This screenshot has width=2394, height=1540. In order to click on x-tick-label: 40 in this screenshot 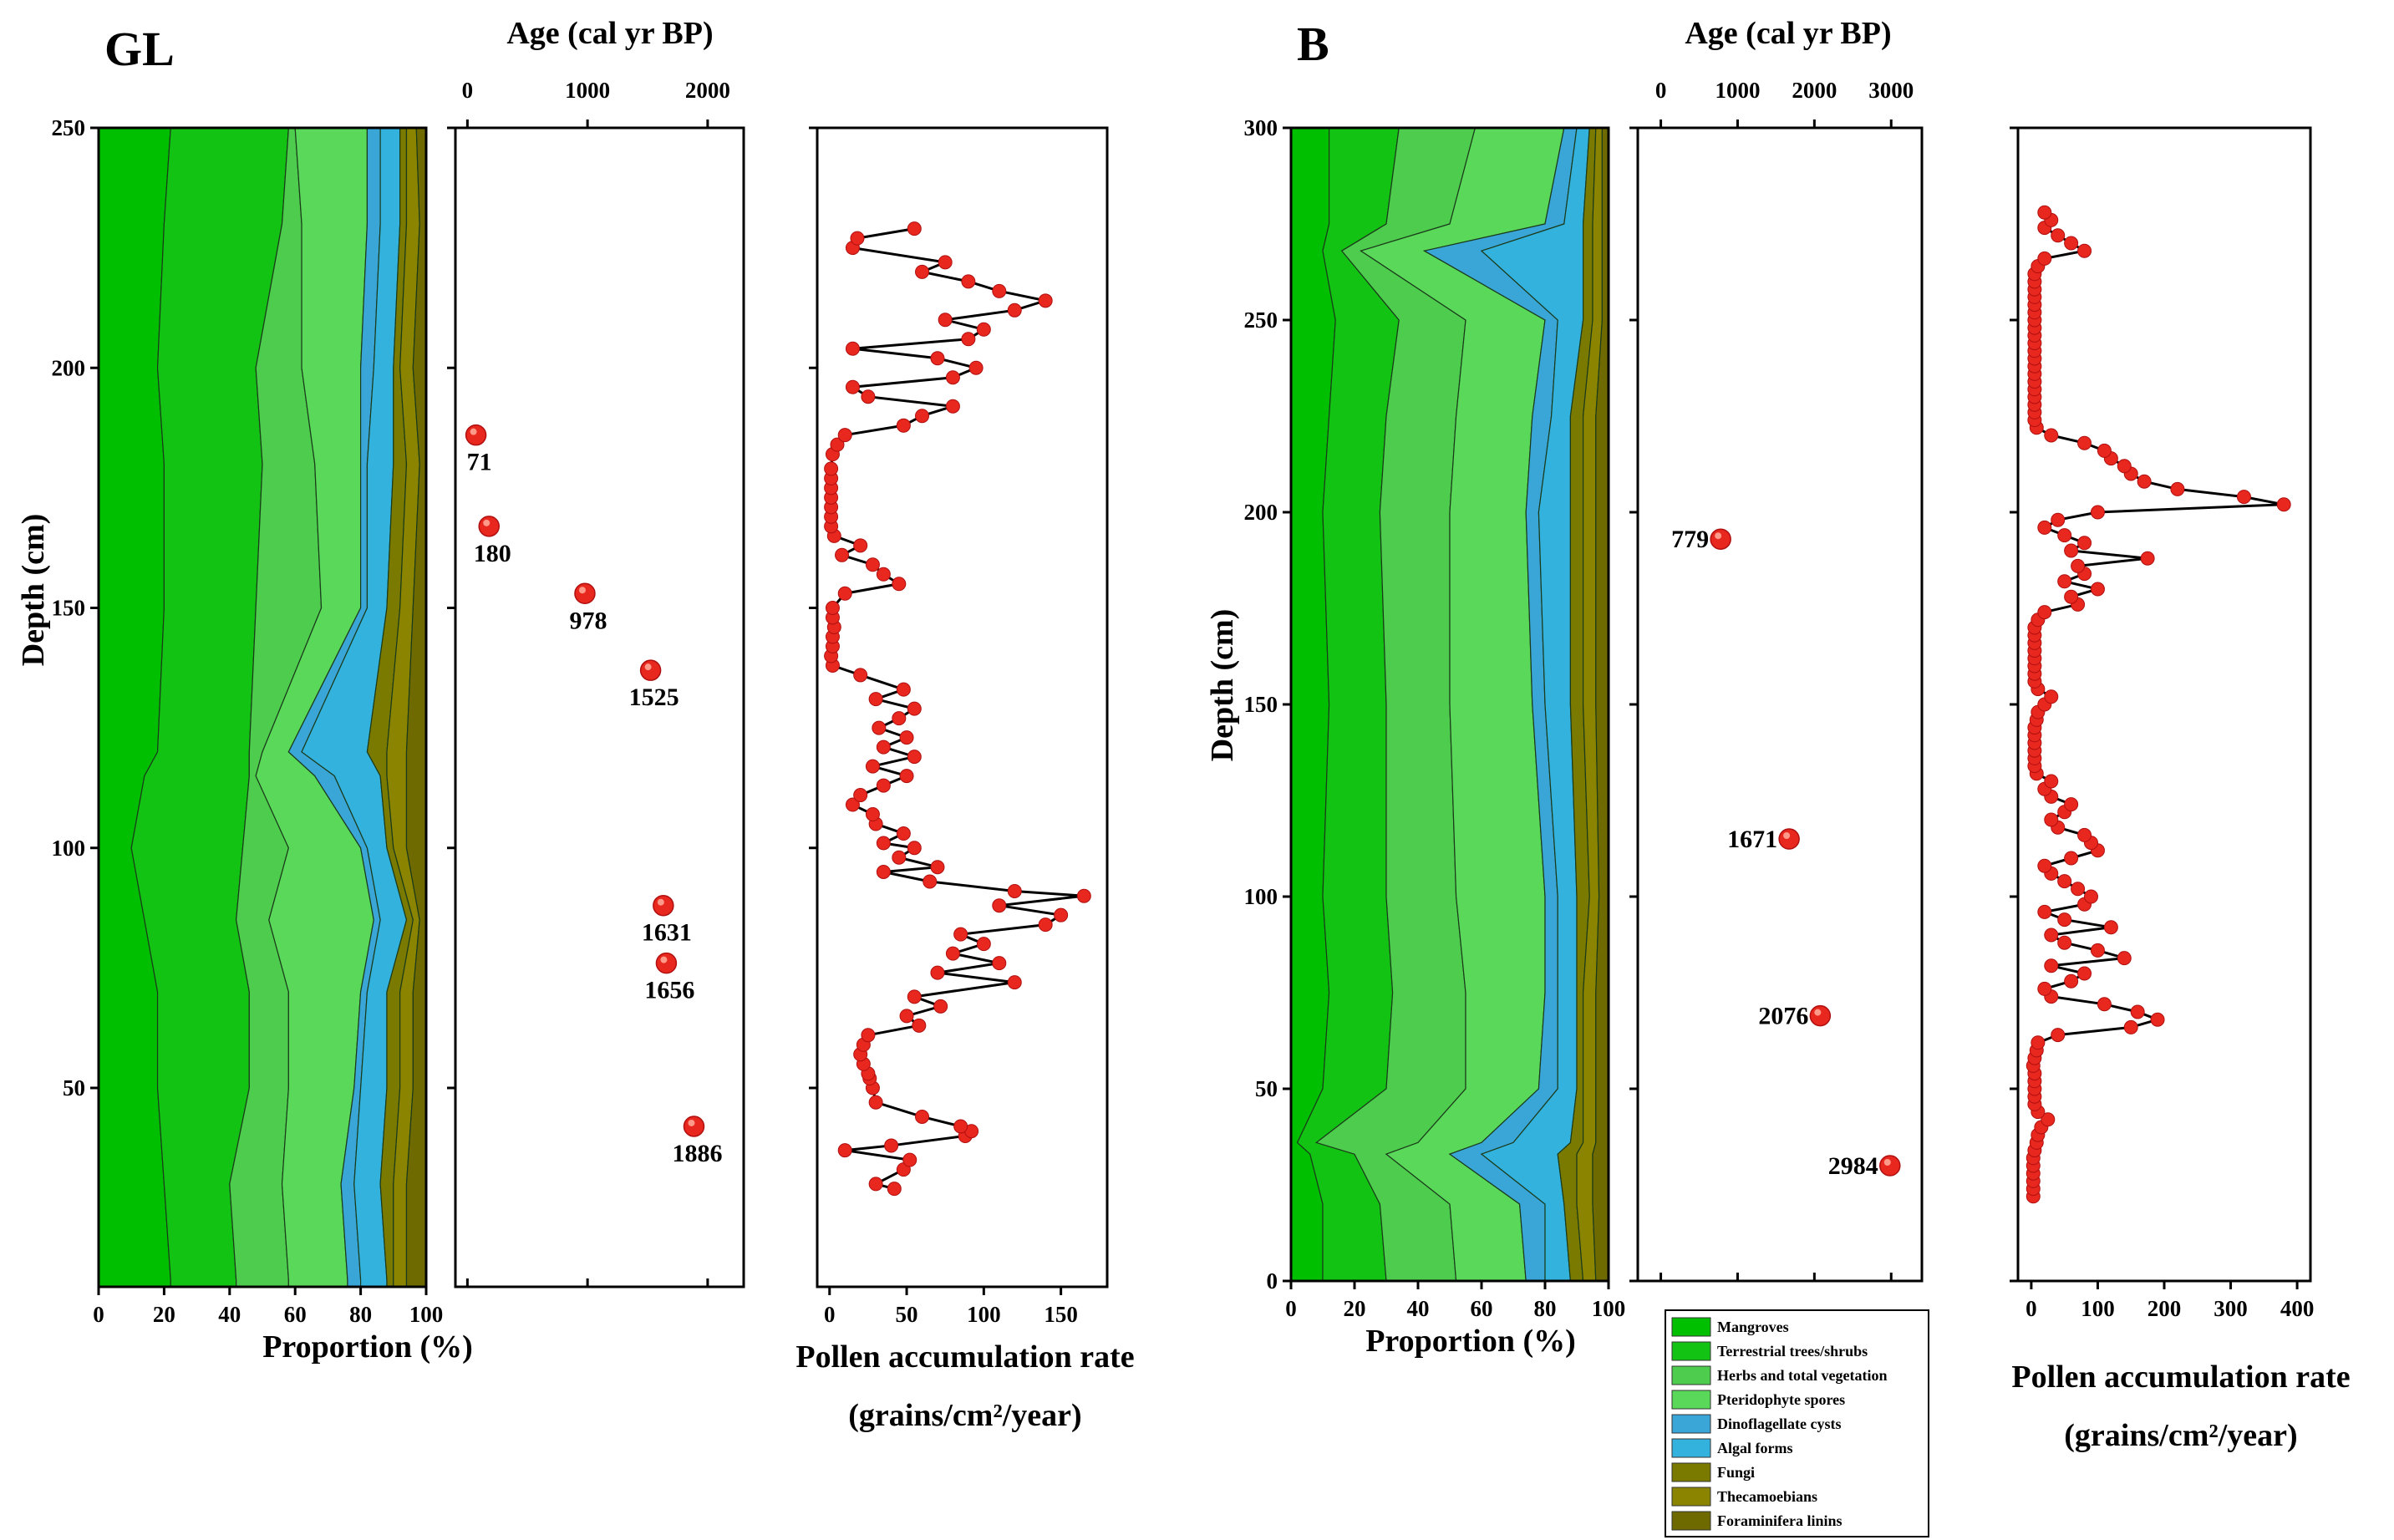, I will do `click(1418, 1308)`.